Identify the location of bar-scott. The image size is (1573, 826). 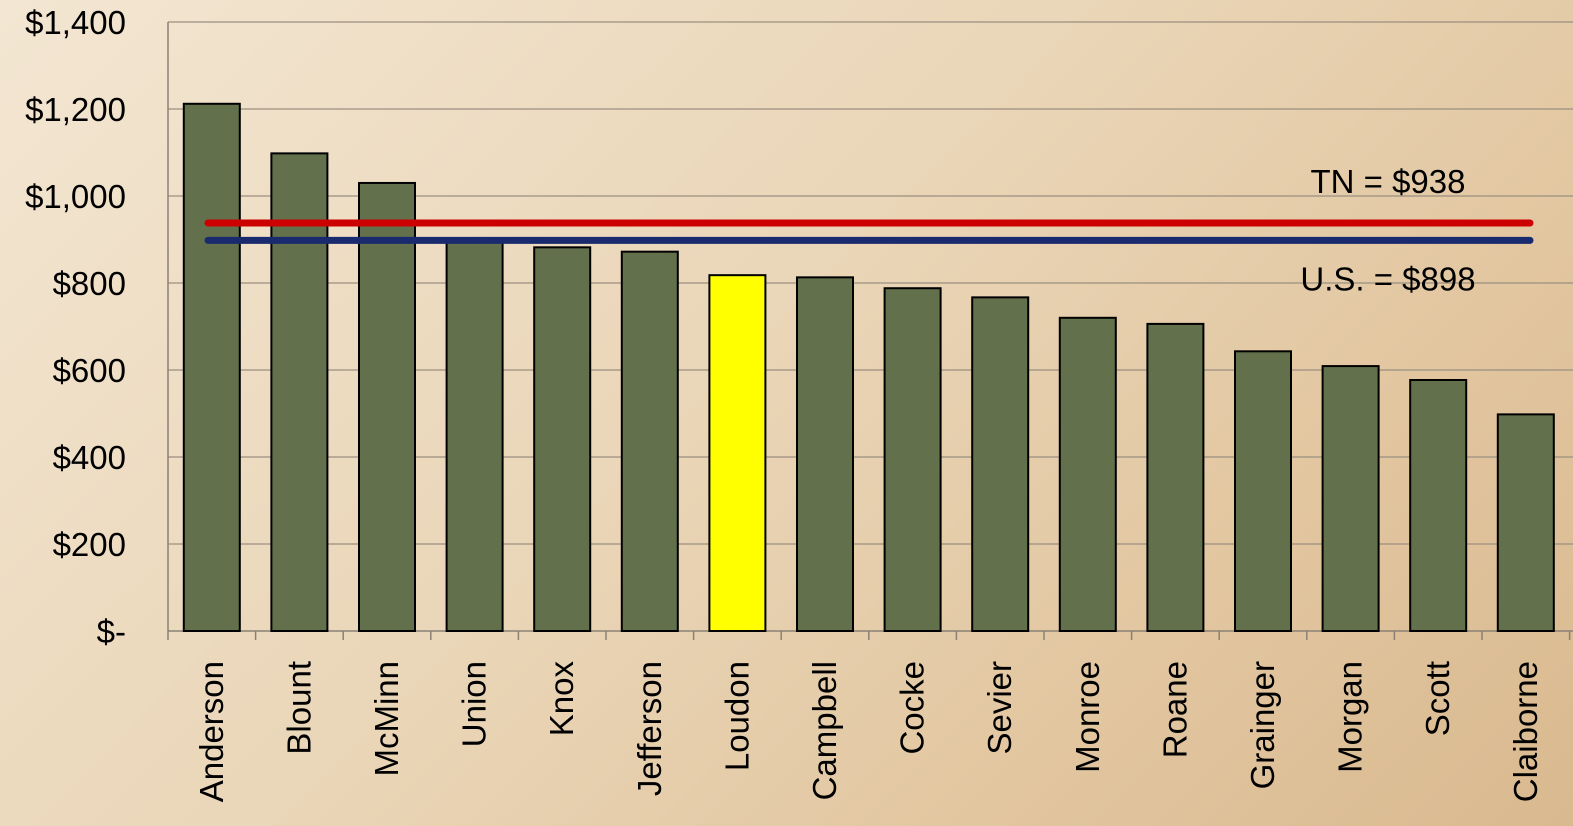
(1438, 505).